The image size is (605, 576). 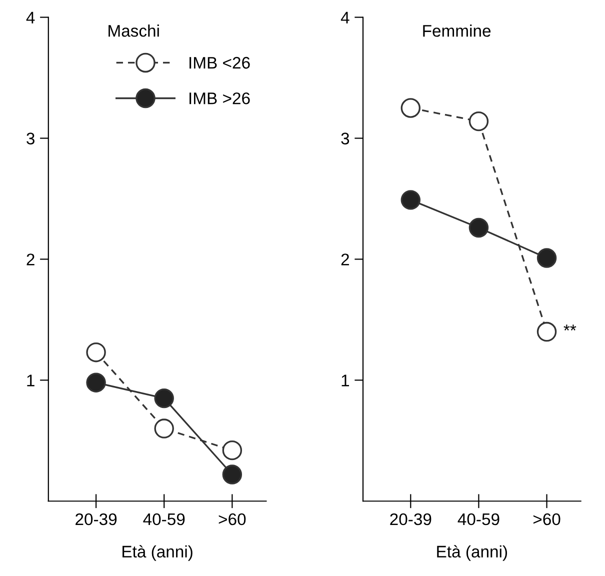 I want to click on chart-title: Maschi, so click(x=133, y=30).